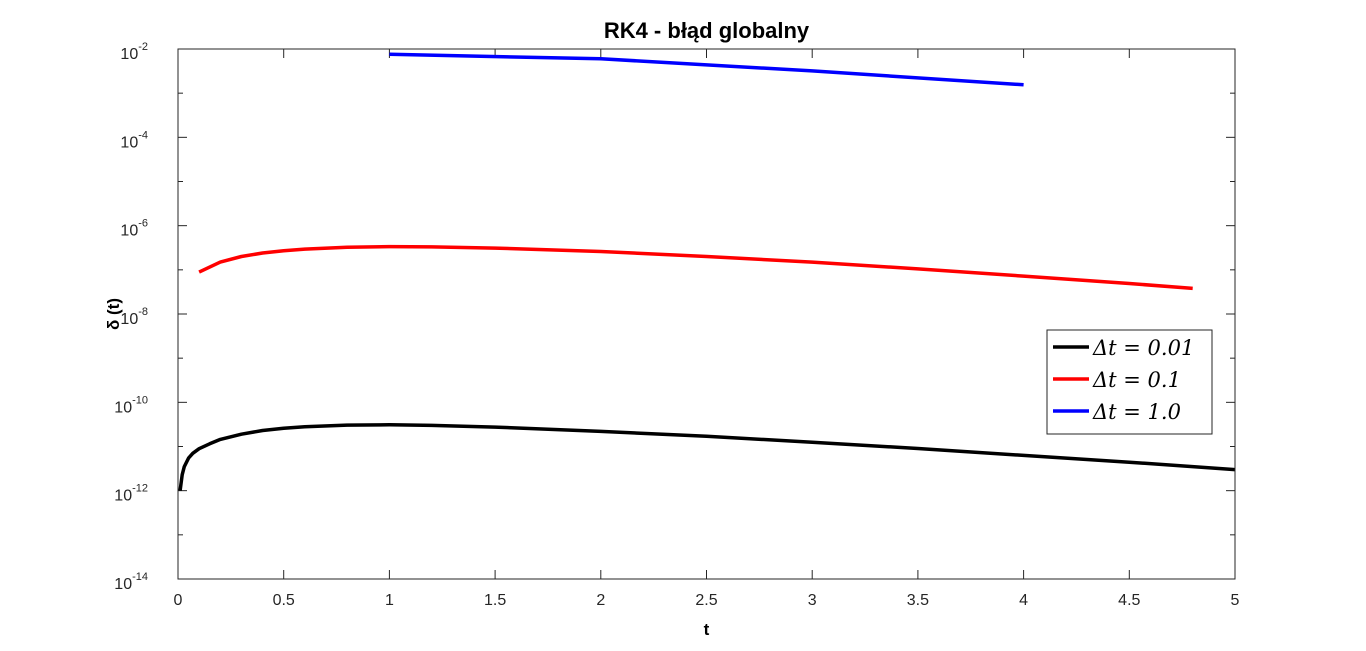 This screenshot has width=1366, height=651. Describe the element at coordinates (143, 47) in the screenshot. I see `y-tick-exponent: -2` at that location.